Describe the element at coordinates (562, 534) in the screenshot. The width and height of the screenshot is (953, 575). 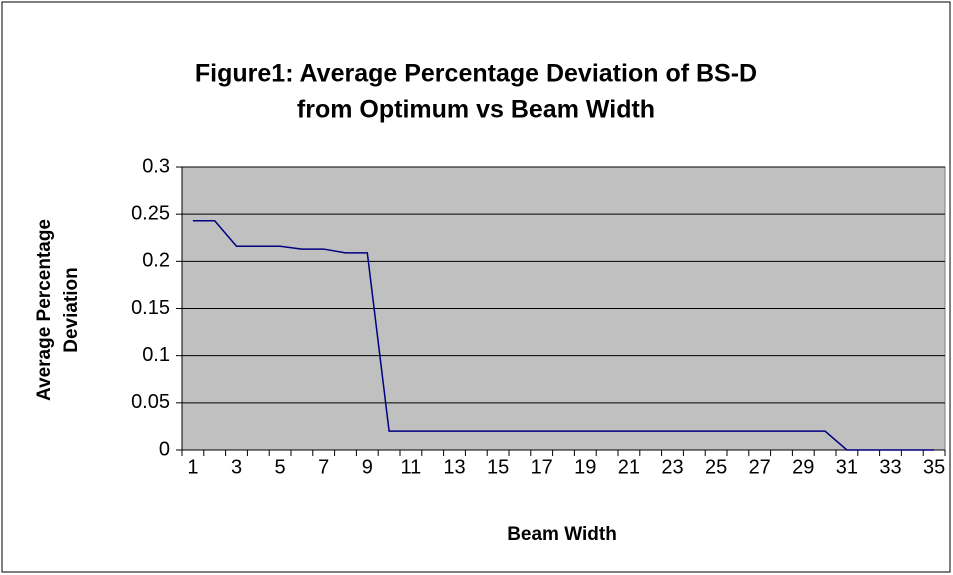
I see `x-axis-title: Beam Width` at that location.